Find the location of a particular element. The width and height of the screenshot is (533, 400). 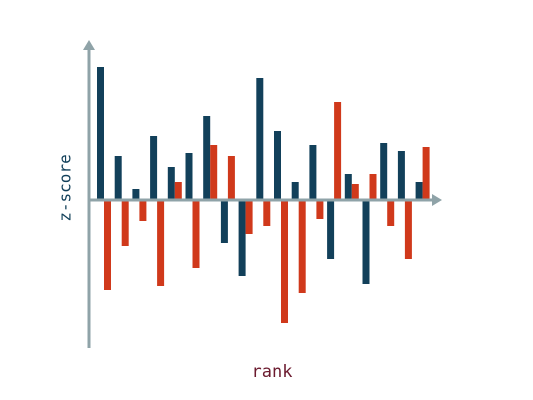

x-axis-label: rank is located at coordinates (272, 372).